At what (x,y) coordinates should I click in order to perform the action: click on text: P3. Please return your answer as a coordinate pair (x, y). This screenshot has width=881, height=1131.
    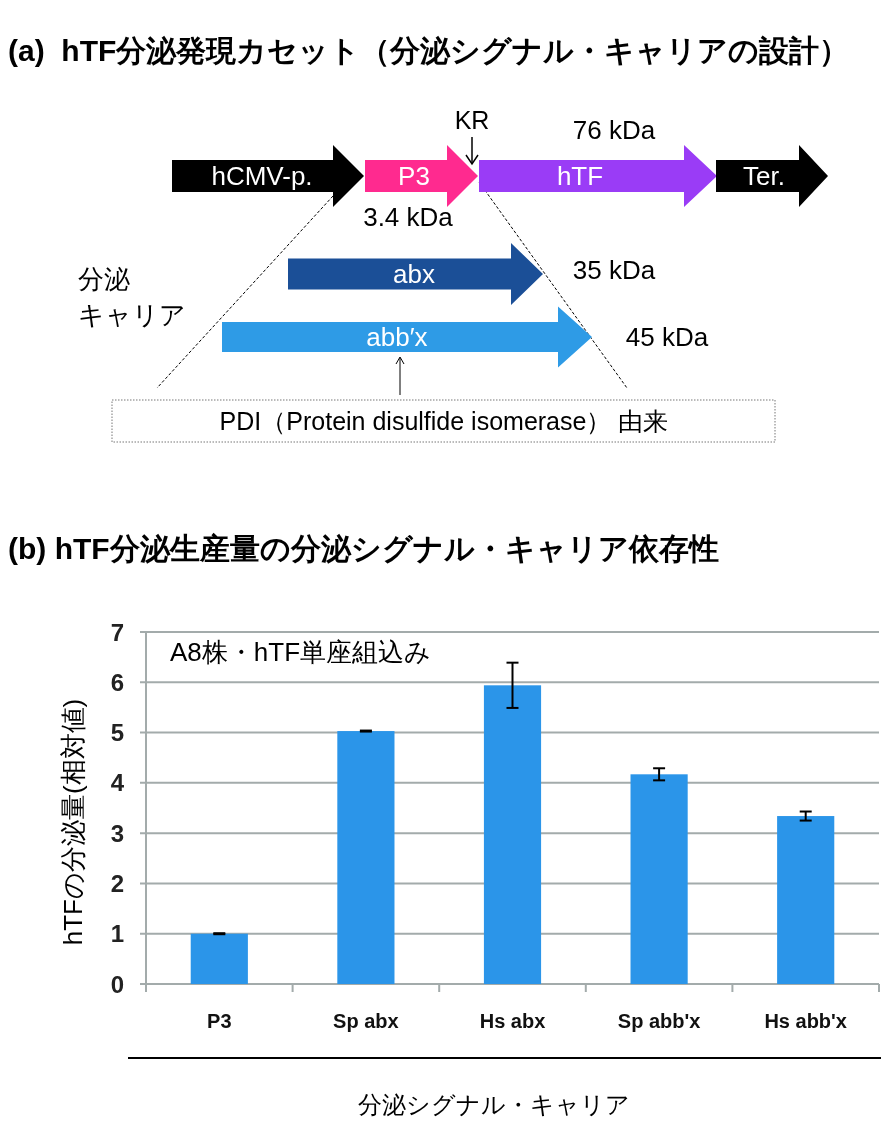
    Looking at the image, I should click on (414, 176).